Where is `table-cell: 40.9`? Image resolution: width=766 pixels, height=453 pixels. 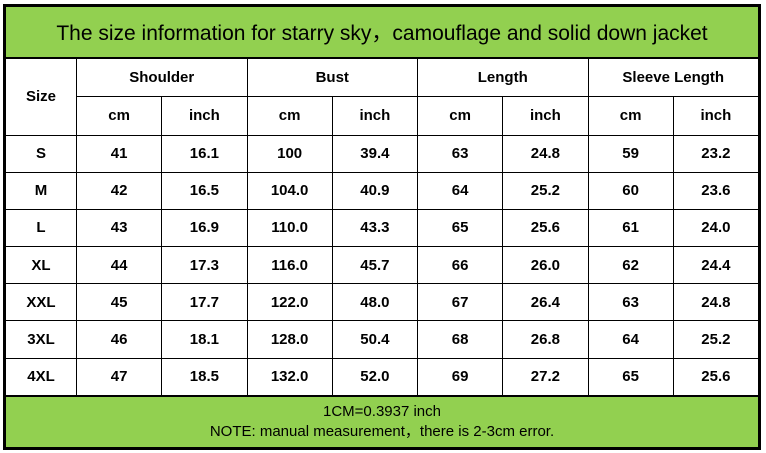
table-cell: 40.9 is located at coordinates (375, 190).